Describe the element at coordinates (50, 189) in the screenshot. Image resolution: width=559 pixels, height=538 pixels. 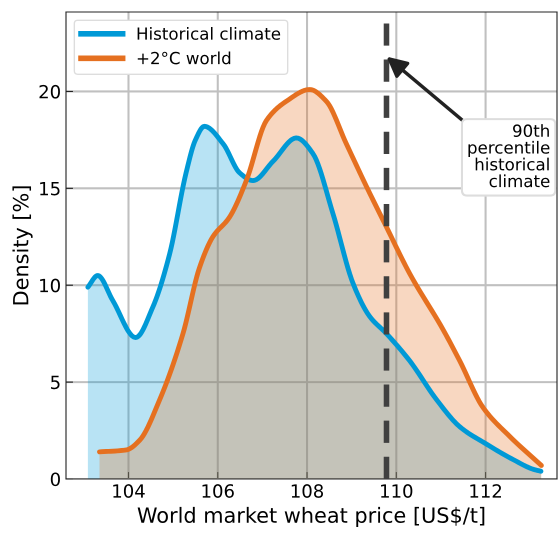
I see `y-tick-label: 15` at that location.